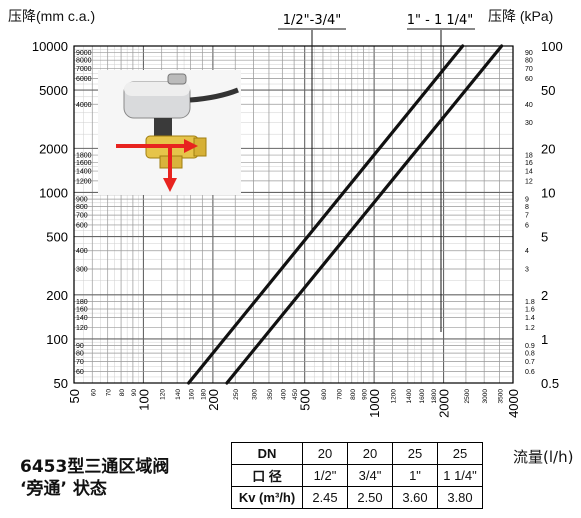  What do you see at coordinates (529, 105) in the screenshot?
I see `y-right-minor-tick-label: 40` at bounding box center [529, 105].